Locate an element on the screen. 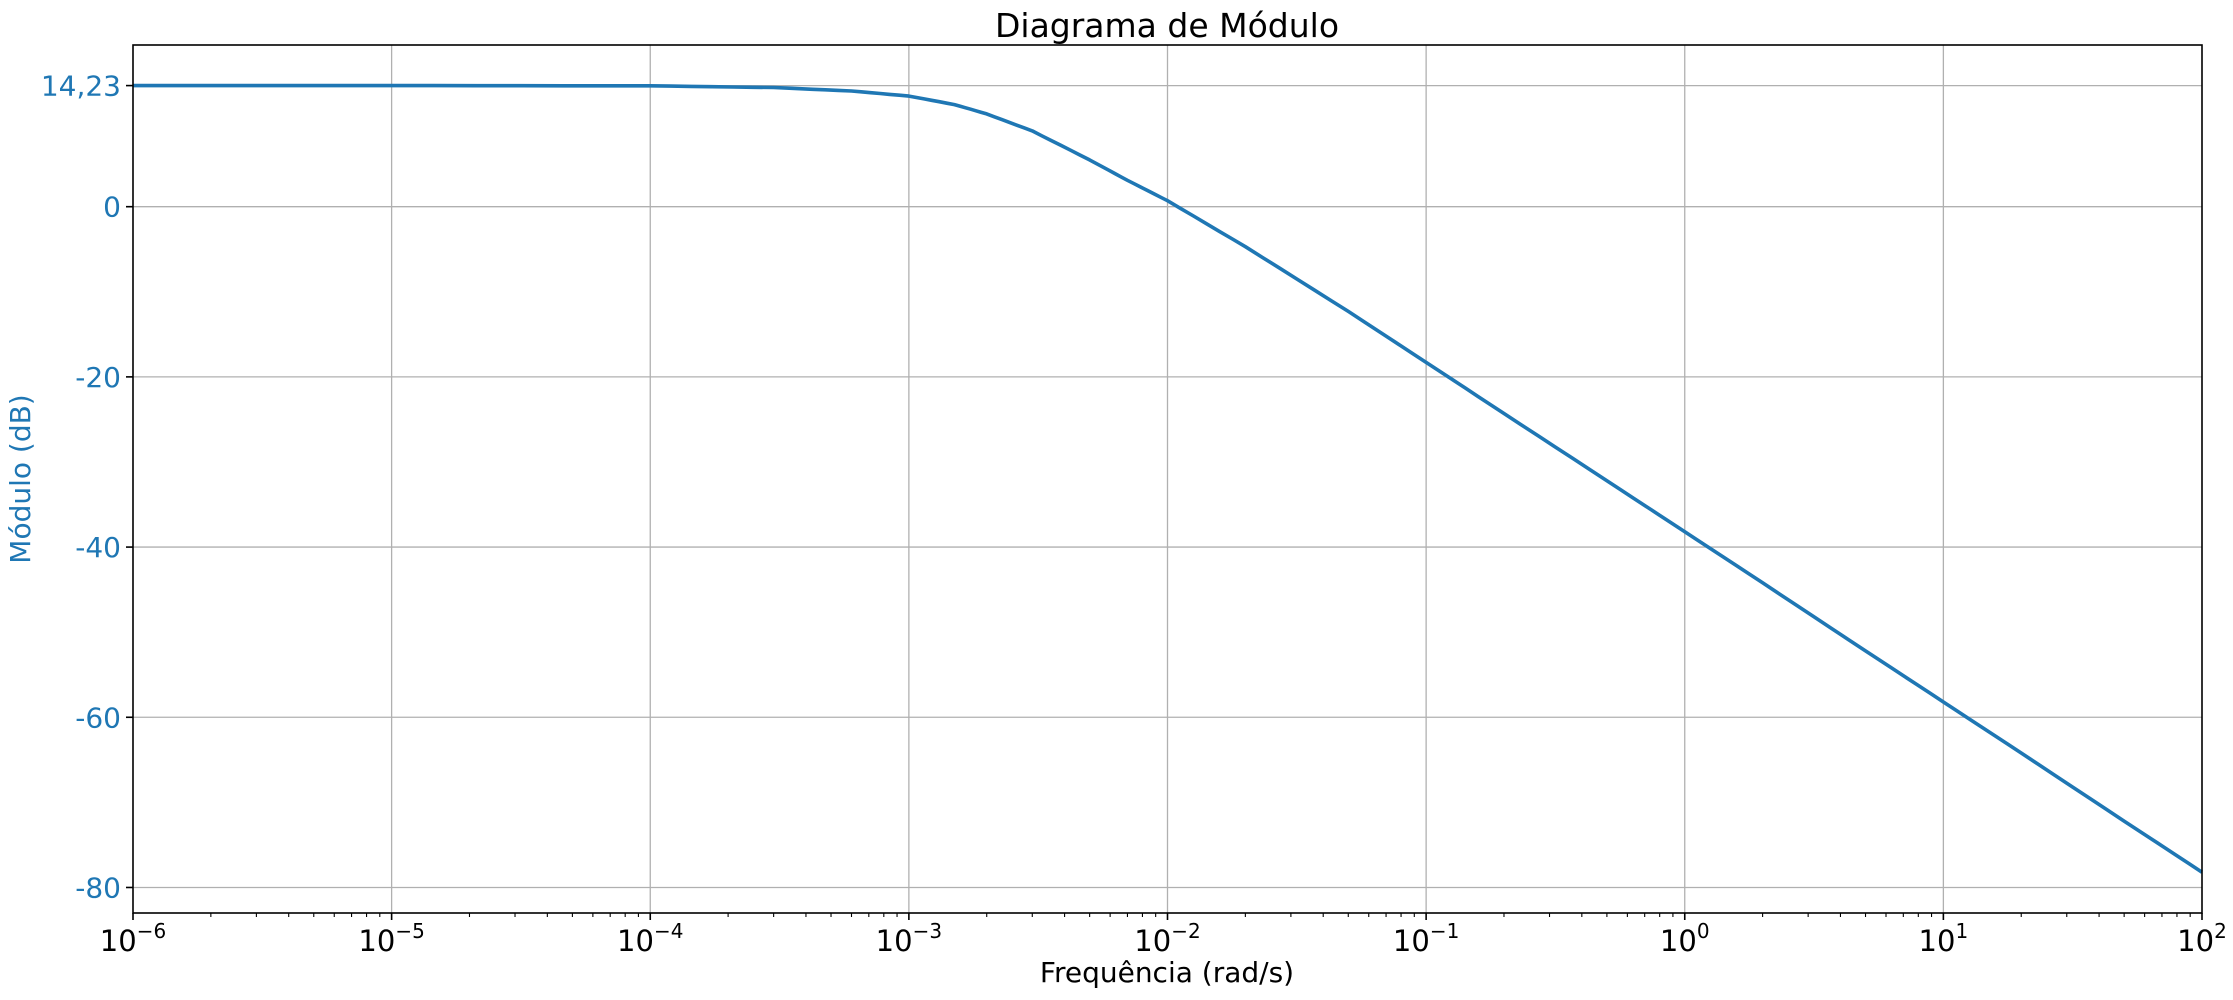 This screenshot has width=2233, height=1000. x-tick-label: 10⁻⁶ is located at coordinates (133, 938).